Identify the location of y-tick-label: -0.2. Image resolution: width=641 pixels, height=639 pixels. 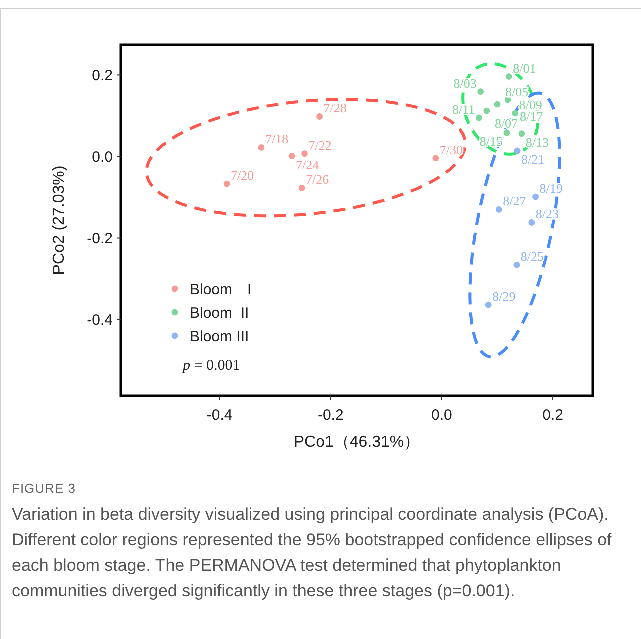
(100, 239).